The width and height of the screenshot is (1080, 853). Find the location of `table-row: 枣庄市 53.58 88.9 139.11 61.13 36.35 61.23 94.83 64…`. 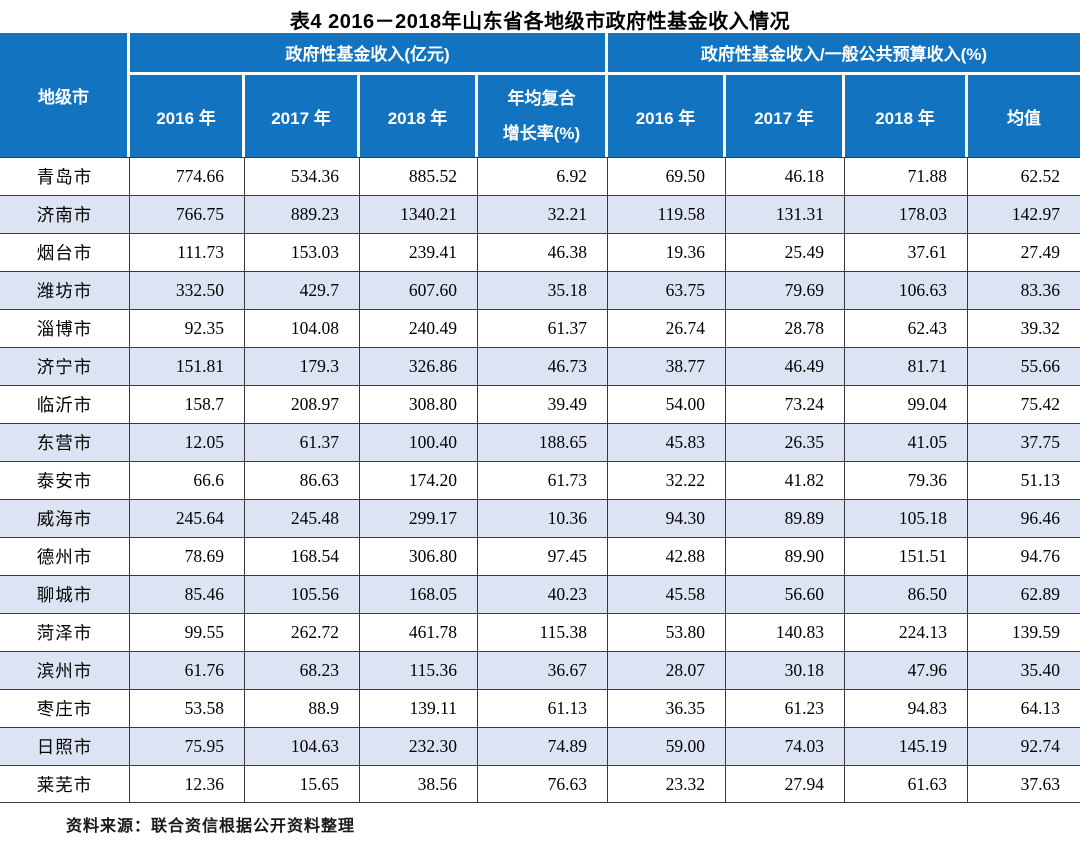

table-row: 枣庄市 53.58 88.9 139.11 61.13 36.35 61.23 94.83 64… is located at coordinates (540, 708).